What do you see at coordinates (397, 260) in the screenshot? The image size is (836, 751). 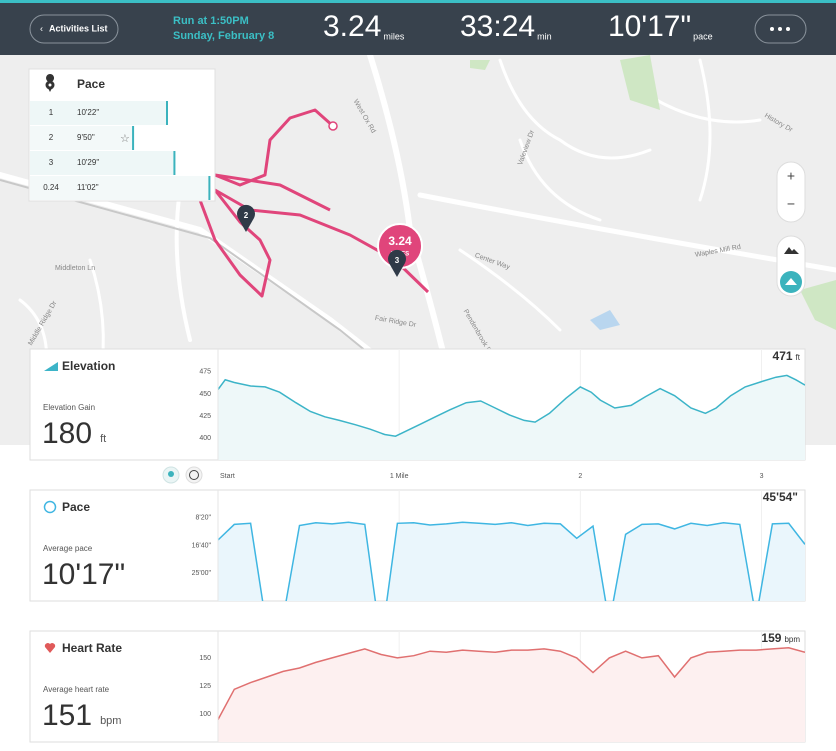 I see `mile-pin-label: 3` at bounding box center [397, 260].